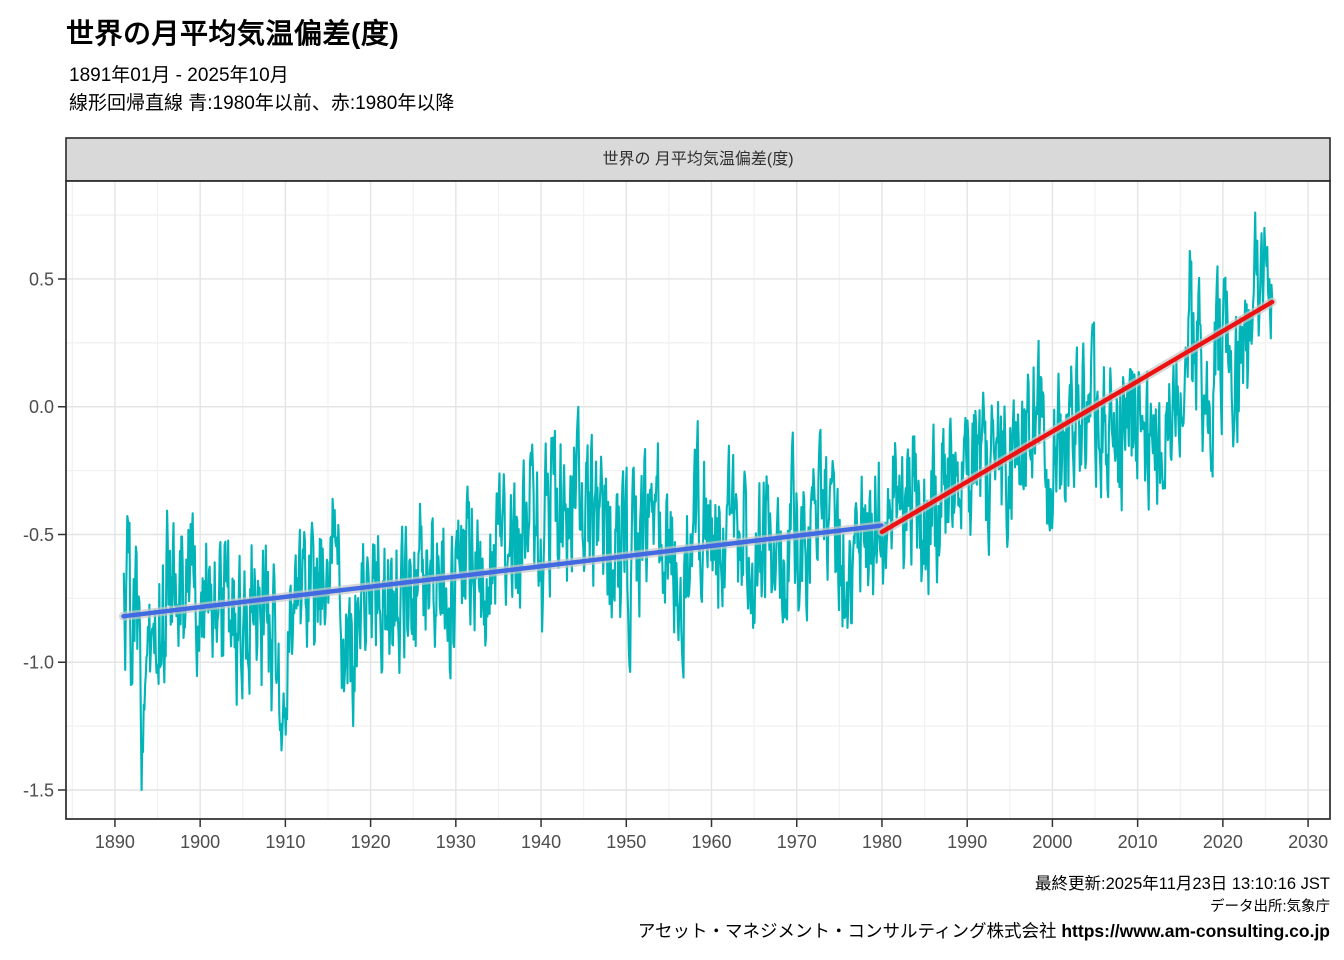  I want to click on y-tick-label: 0.0, so click(41, 407).